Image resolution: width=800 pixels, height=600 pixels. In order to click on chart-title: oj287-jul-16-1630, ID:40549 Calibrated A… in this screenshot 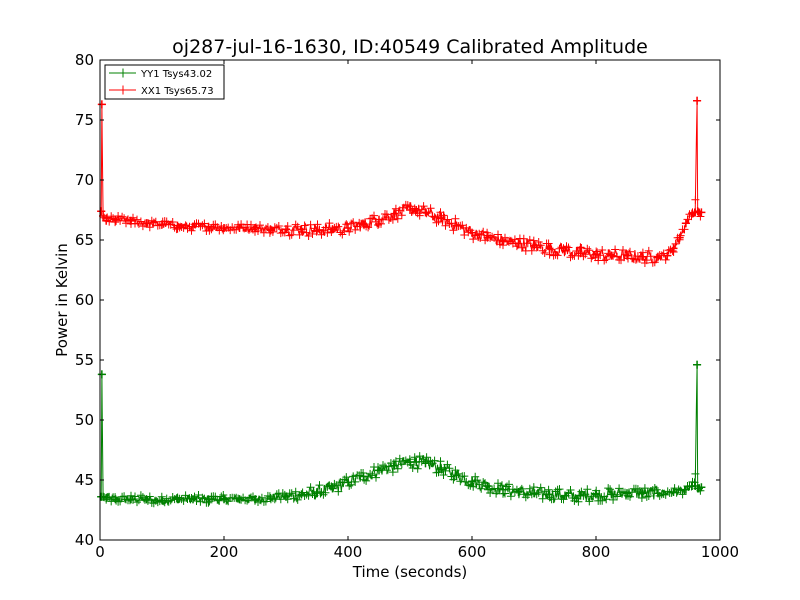, I will do `click(410, 47)`.